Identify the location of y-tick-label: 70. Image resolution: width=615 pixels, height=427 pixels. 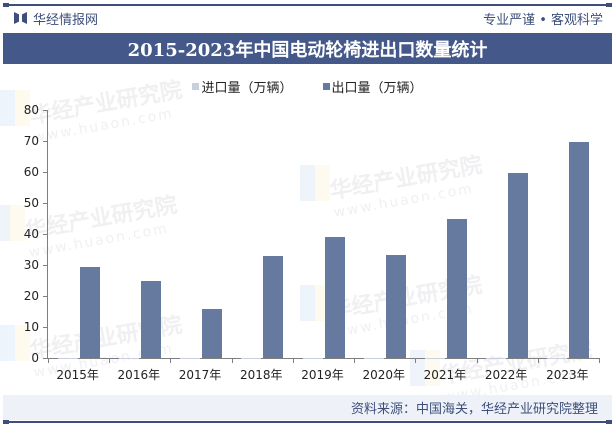
(31, 141).